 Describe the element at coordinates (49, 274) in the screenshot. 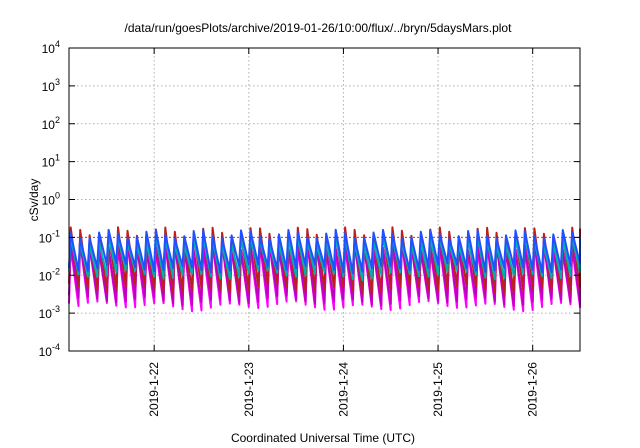

I see `y-tick-label: 10⁻²` at that location.